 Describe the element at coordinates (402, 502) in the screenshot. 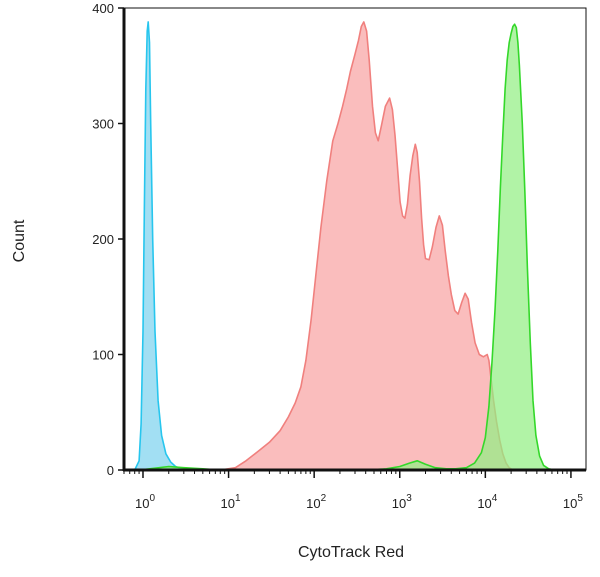

I see `x-tick-label: 10³` at that location.